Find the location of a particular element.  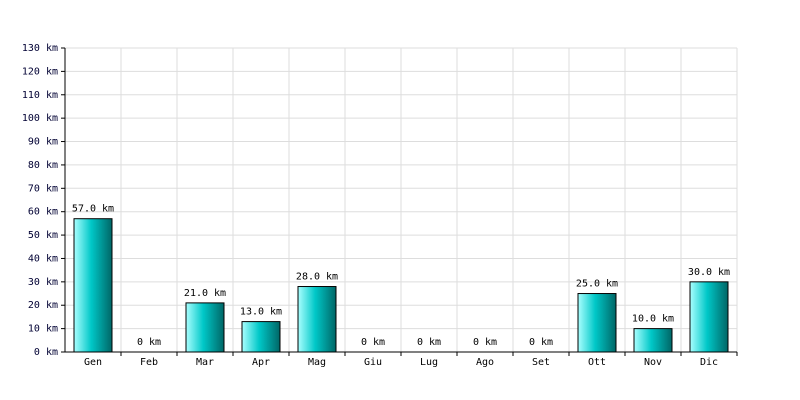

value-label: 13.0 km is located at coordinates (261, 312).